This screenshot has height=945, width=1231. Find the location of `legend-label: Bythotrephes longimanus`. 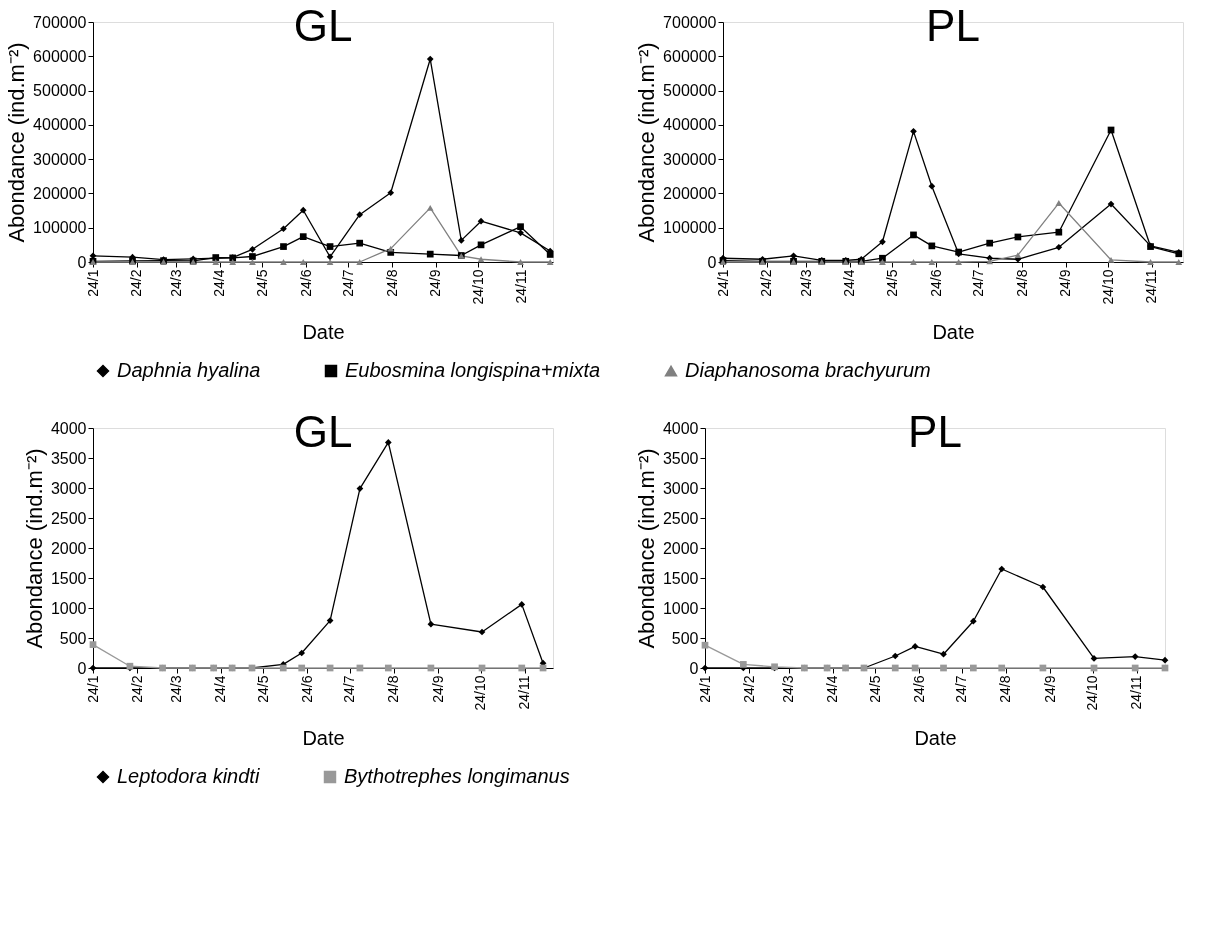

legend-label: Bythotrephes longimanus is located at coordinates (457, 776).